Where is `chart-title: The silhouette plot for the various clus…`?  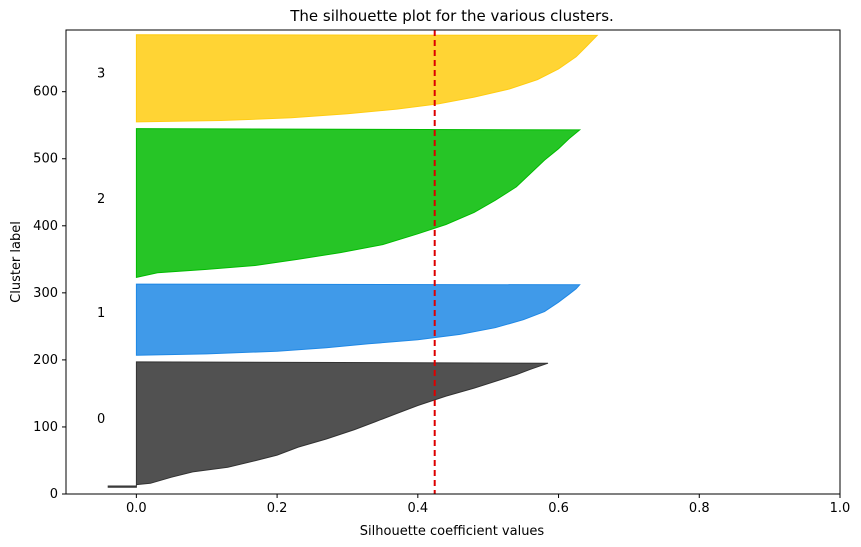
chart-title: The silhouette plot for the various clus… is located at coordinates (451, 16).